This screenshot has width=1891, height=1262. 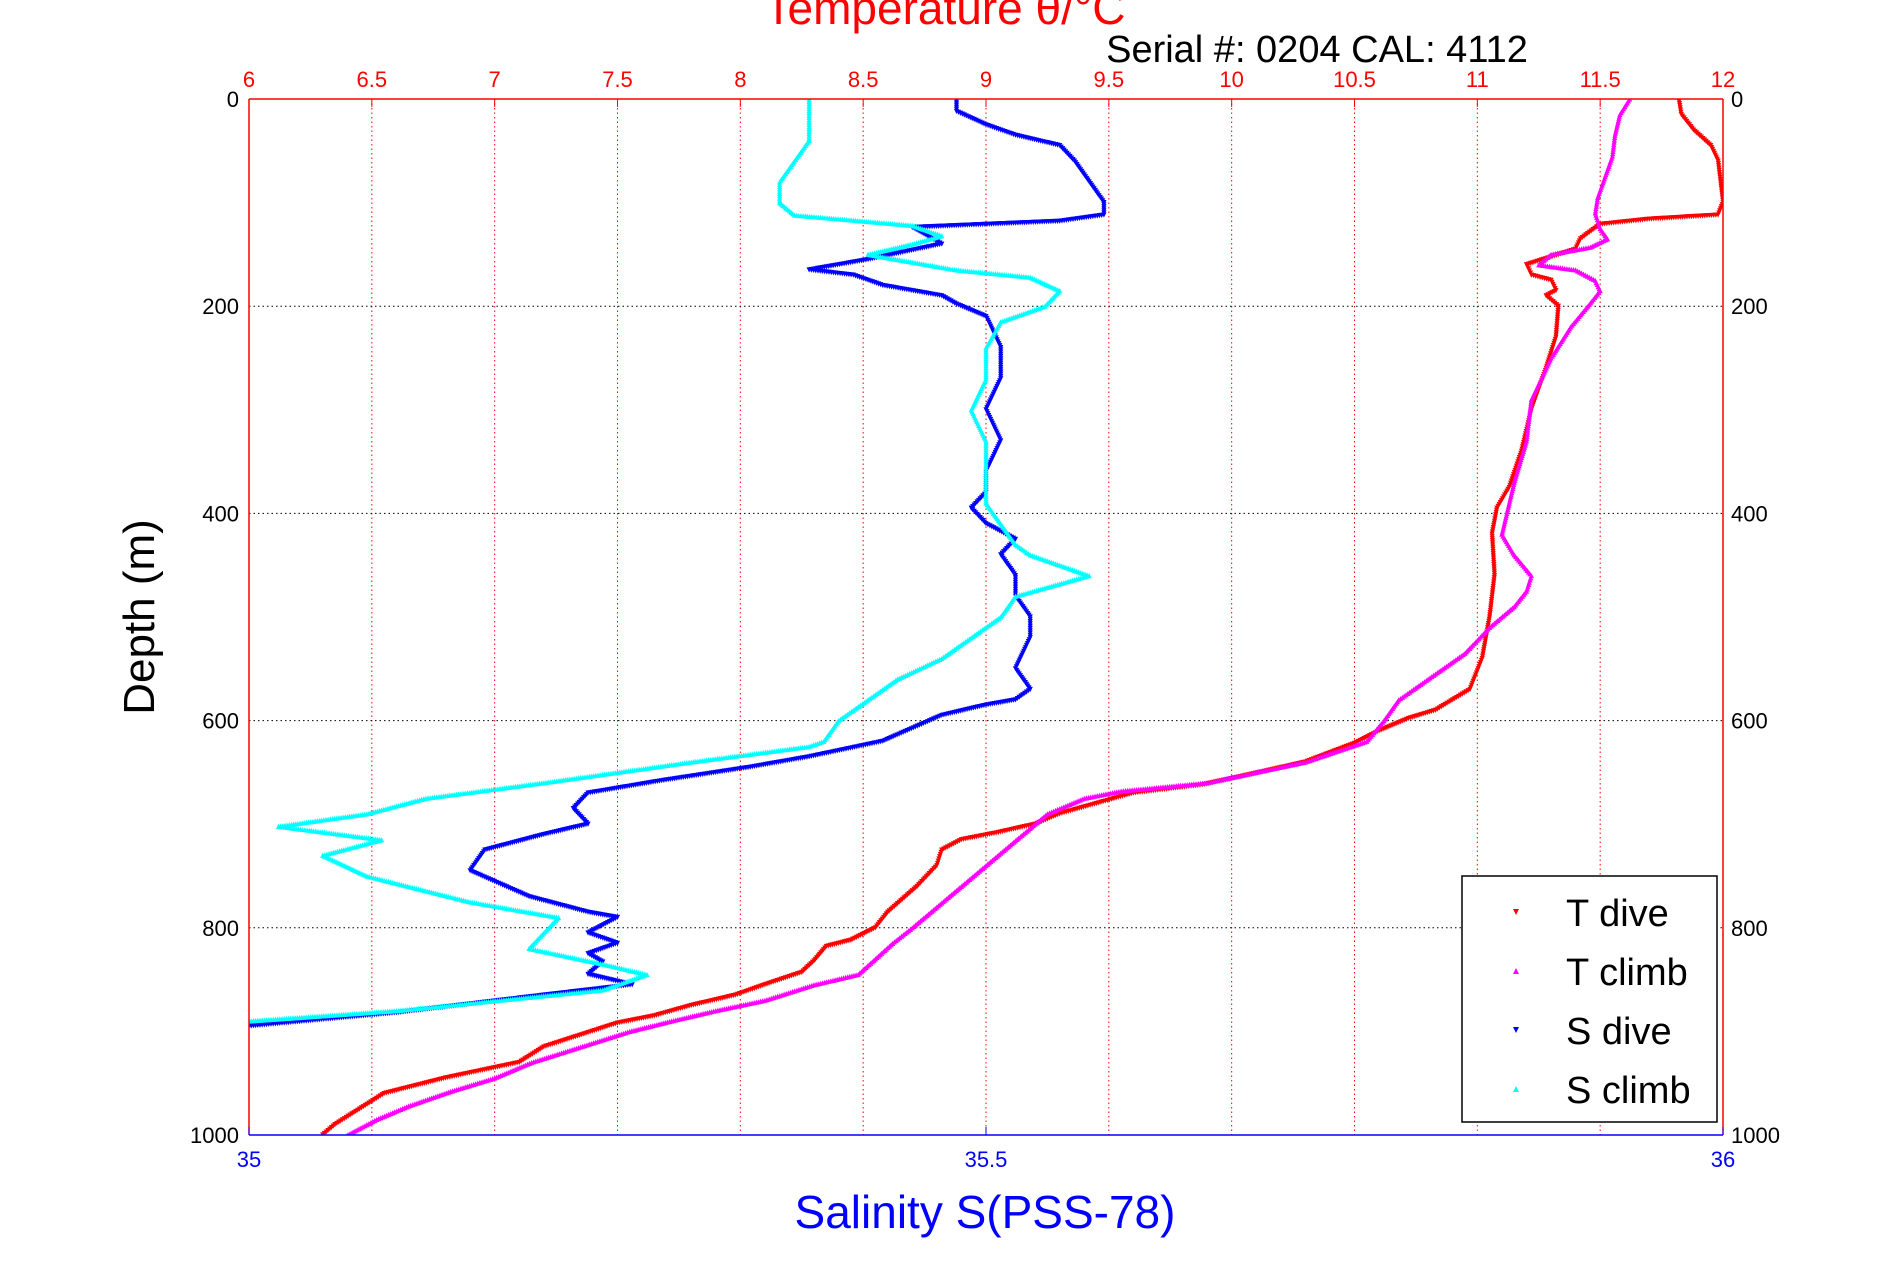 I want to click on temperature-tick-label: 9, so click(x=986, y=79).